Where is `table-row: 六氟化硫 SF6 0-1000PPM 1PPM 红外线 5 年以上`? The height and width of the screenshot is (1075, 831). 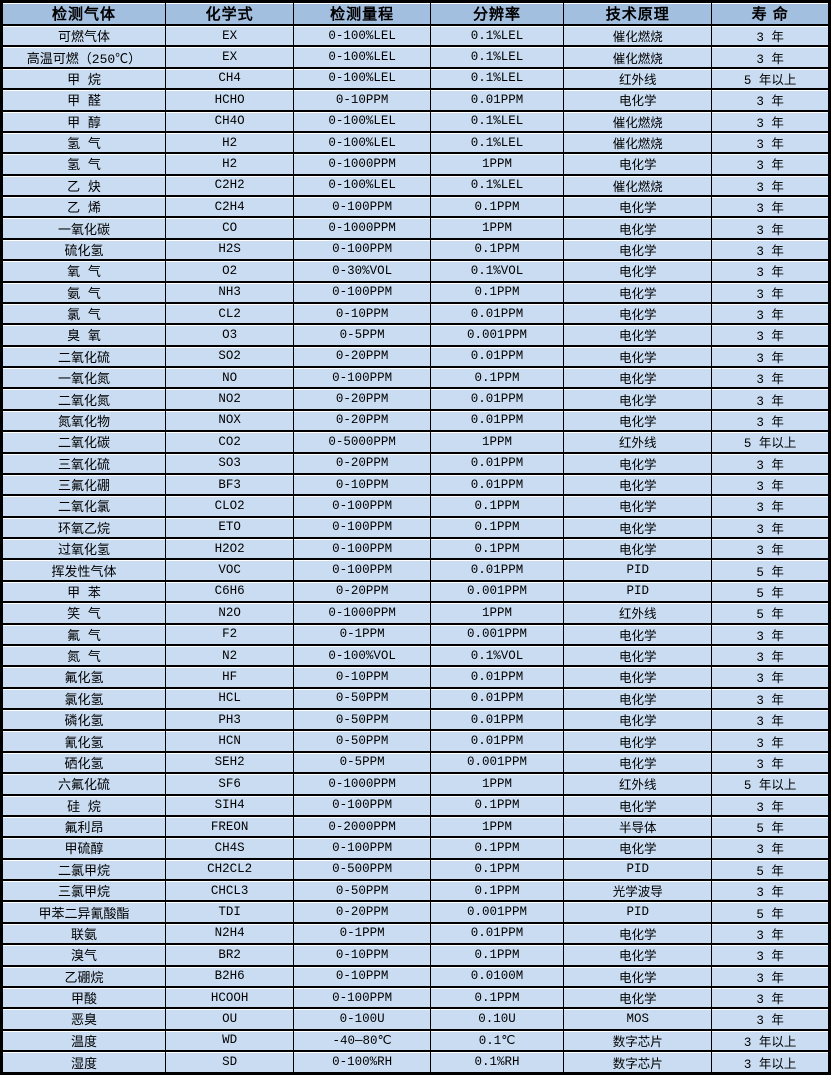 table-row: 六氟化硫 SF6 0-1000PPM 1PPM 红外线 5 年以上 is located at coordinates (415, 784).